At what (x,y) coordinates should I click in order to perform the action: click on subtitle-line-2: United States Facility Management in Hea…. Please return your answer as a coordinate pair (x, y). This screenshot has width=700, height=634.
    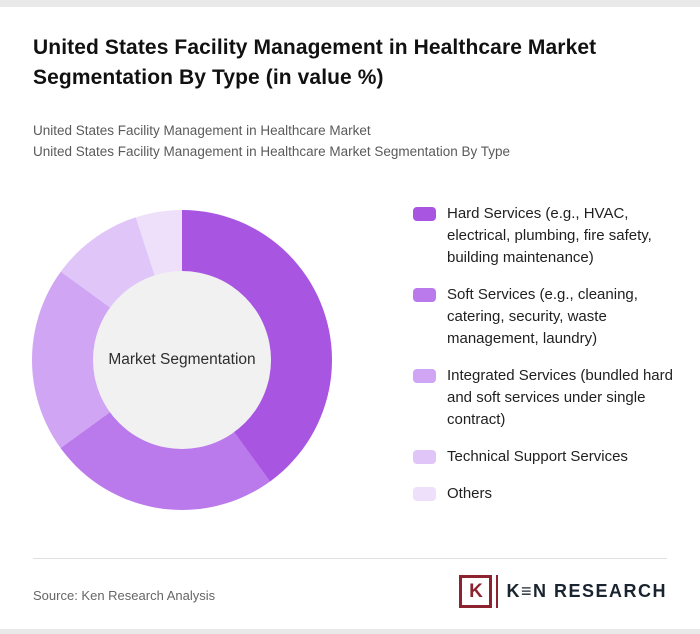
    Looking at the image, I should click on (271, 151).